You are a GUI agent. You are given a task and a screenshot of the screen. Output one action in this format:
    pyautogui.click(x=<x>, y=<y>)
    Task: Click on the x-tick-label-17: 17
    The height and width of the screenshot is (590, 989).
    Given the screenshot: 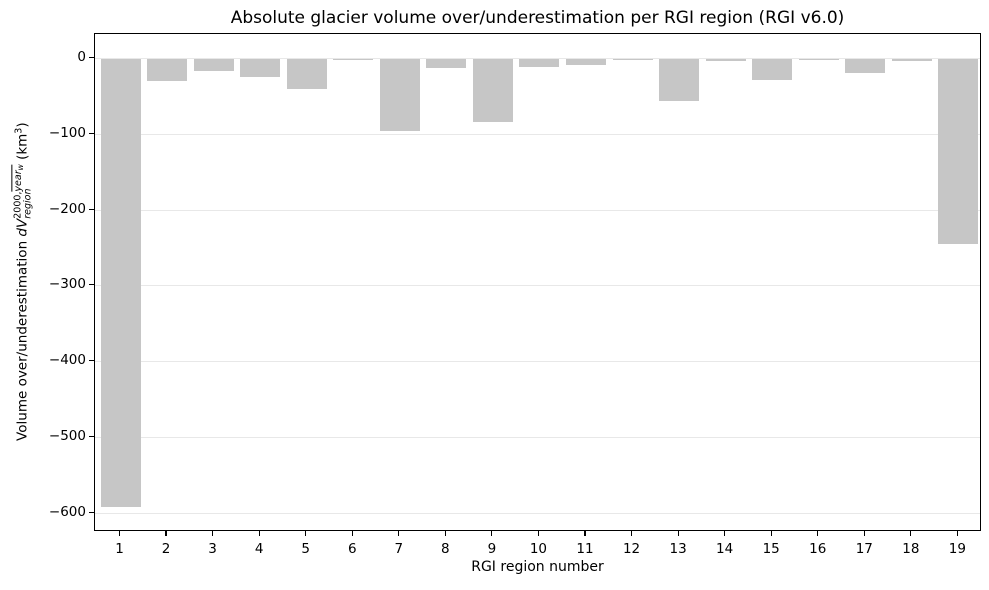 What is the action you would take?
    pyautogui.click(x=864, y=549)
    